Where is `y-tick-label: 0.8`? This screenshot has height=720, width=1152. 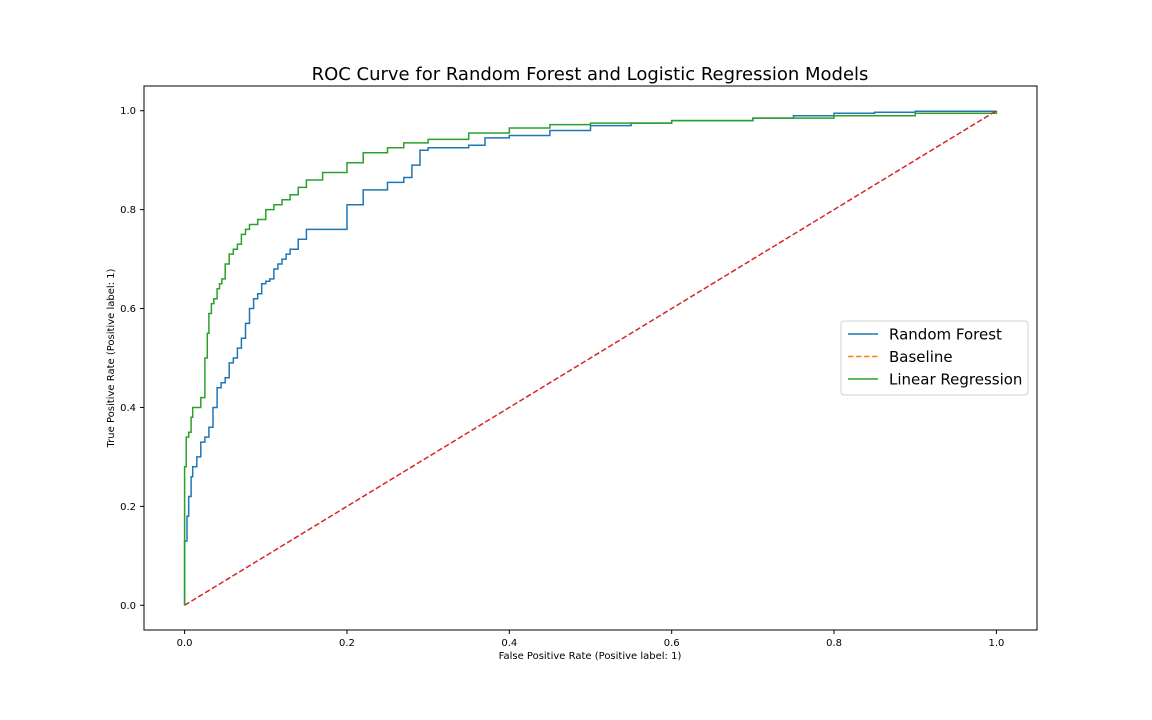
y-tick-label: 0.8 is located at coordinates (128, 210).